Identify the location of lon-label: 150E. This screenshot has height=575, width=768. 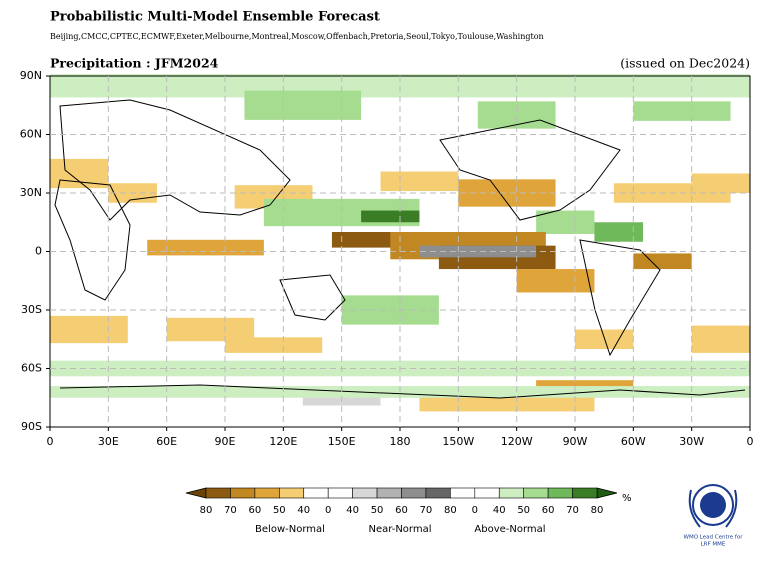
(342, 441).